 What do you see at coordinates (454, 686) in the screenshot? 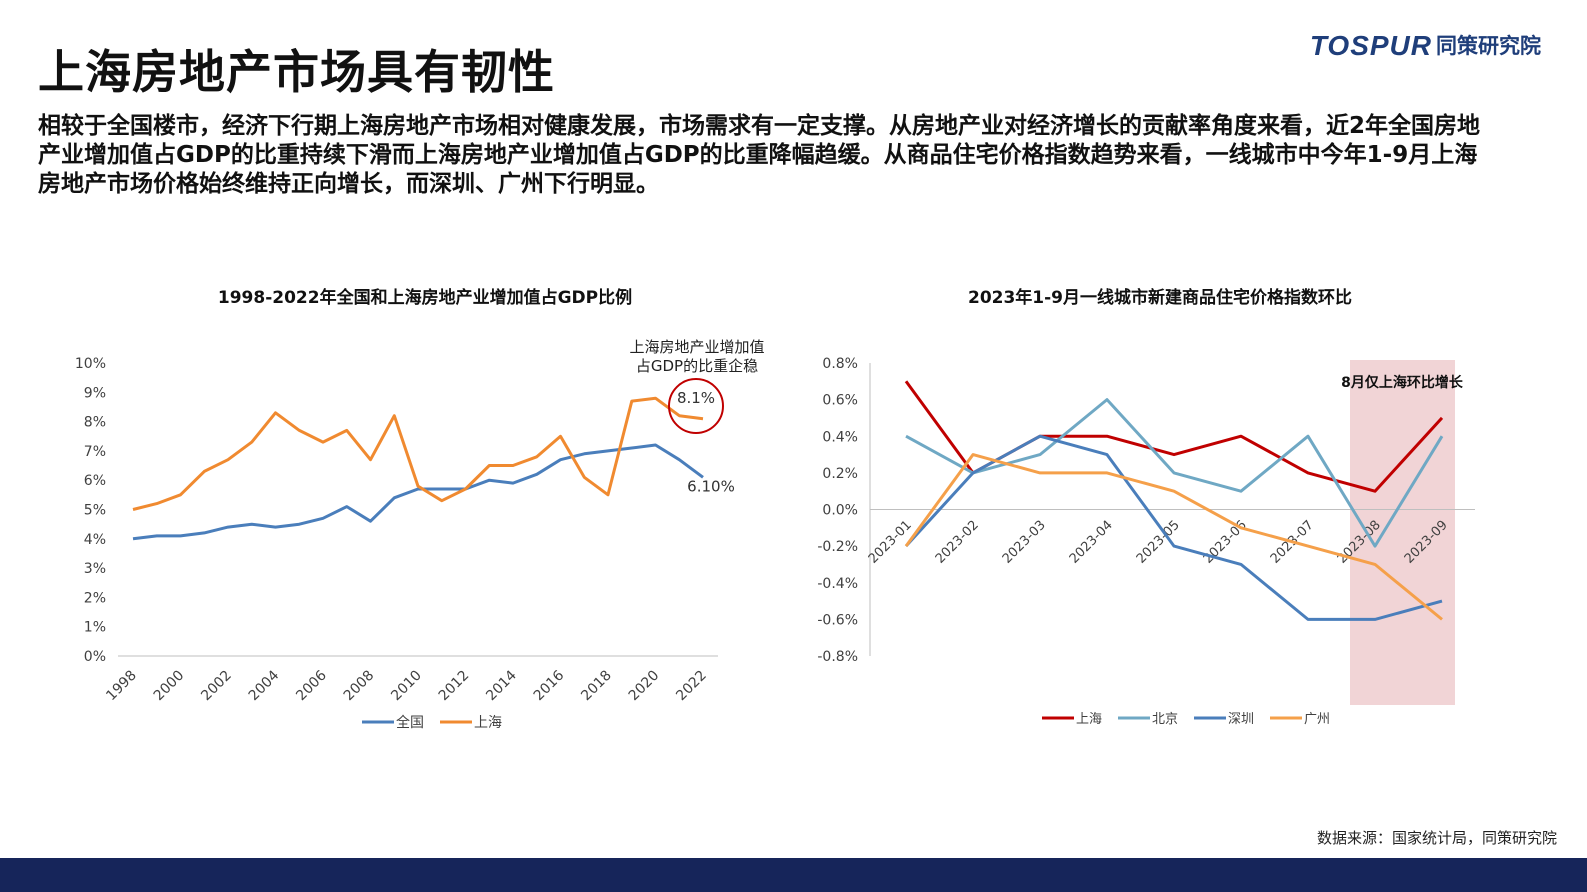
I see `x-tick-label: 2012` at bounding box center [454, 686].